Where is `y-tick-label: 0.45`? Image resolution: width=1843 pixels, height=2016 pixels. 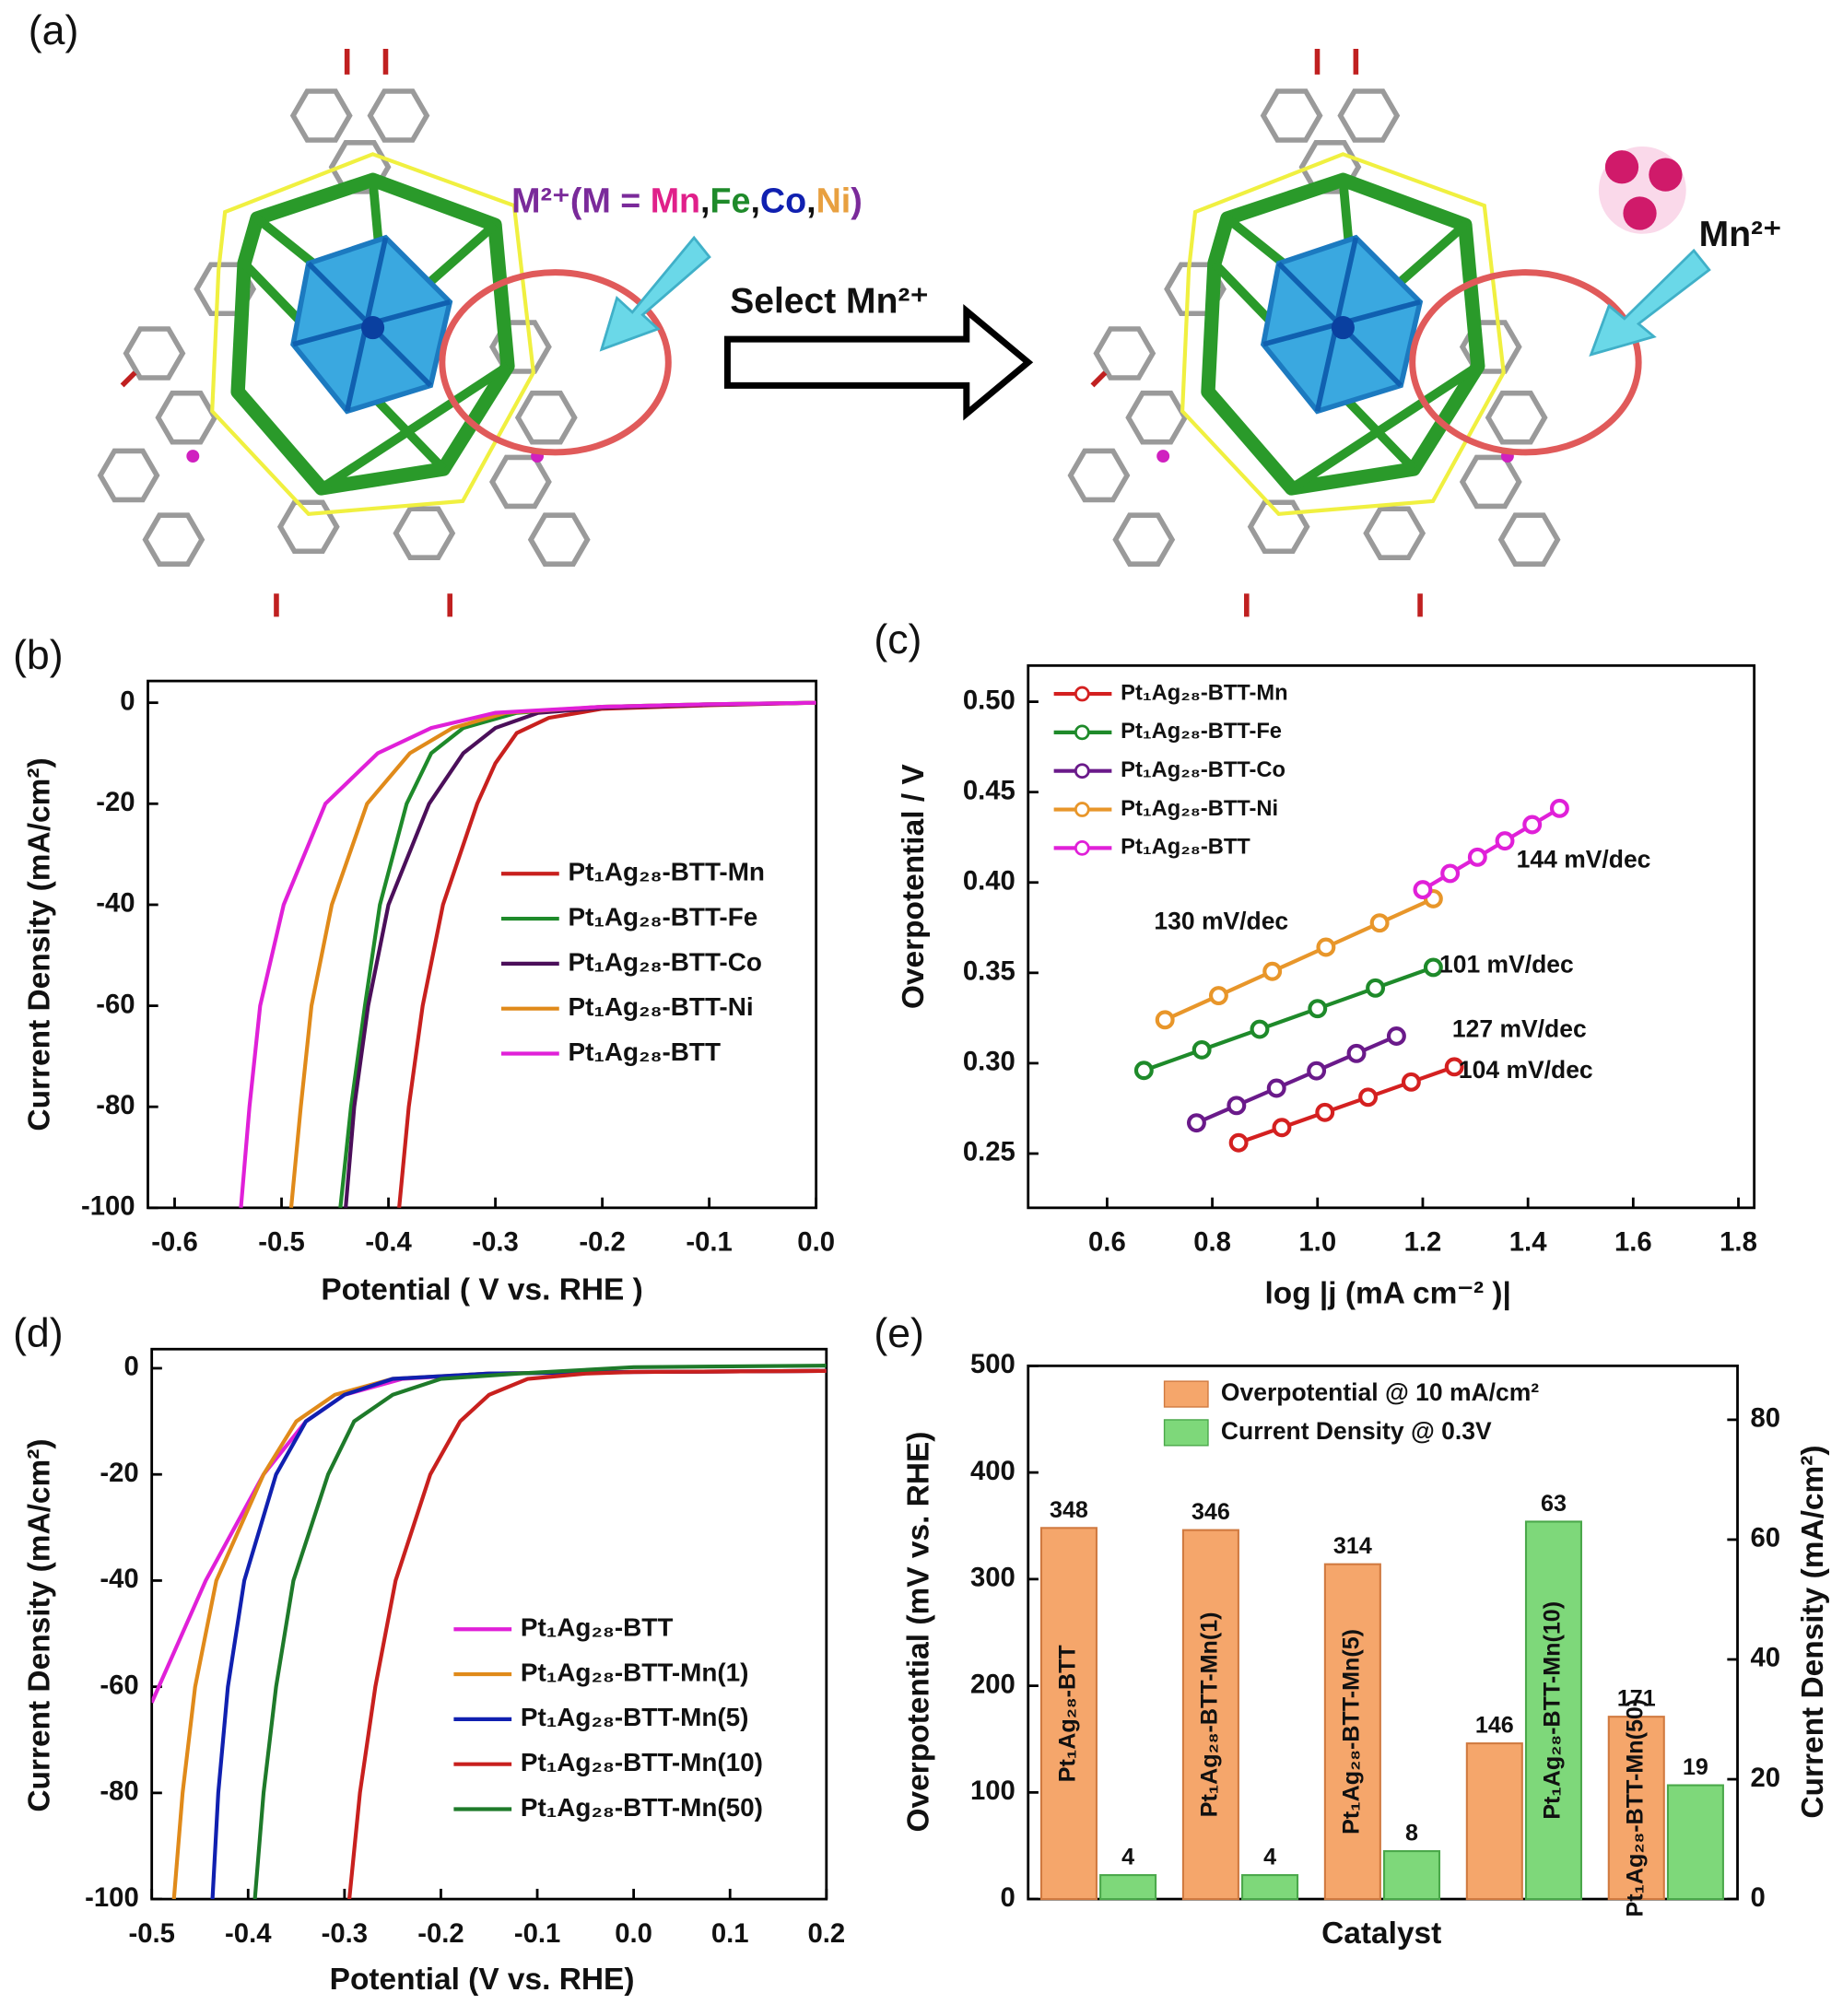
y-tick-label: 0.45 is located at coordinates (989, 790).